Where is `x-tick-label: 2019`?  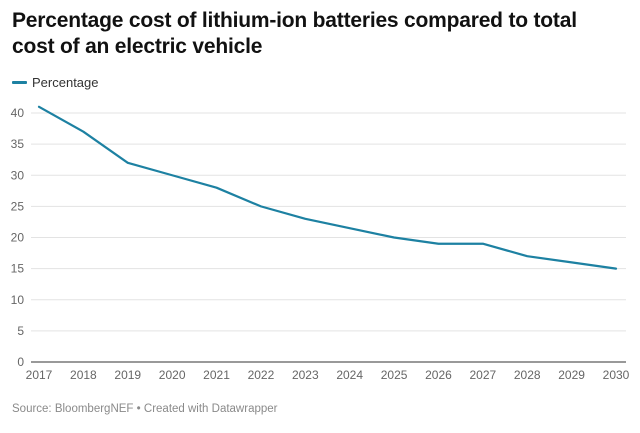
x-tick-label: 2019 is located at coordinates (127, 375).